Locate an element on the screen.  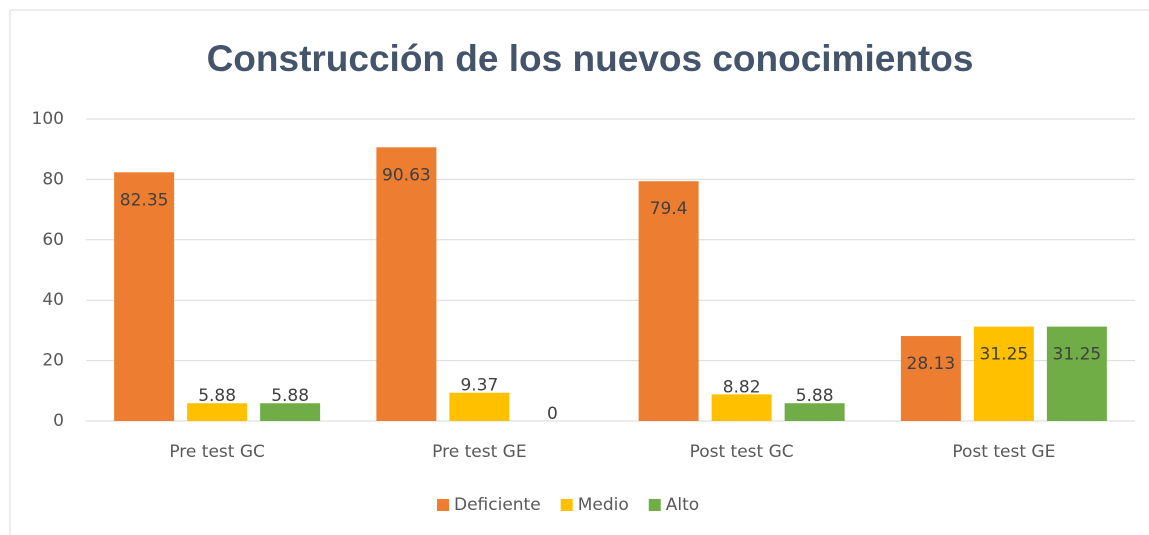
legend-label: Alto is located at coordinates (682, 505).